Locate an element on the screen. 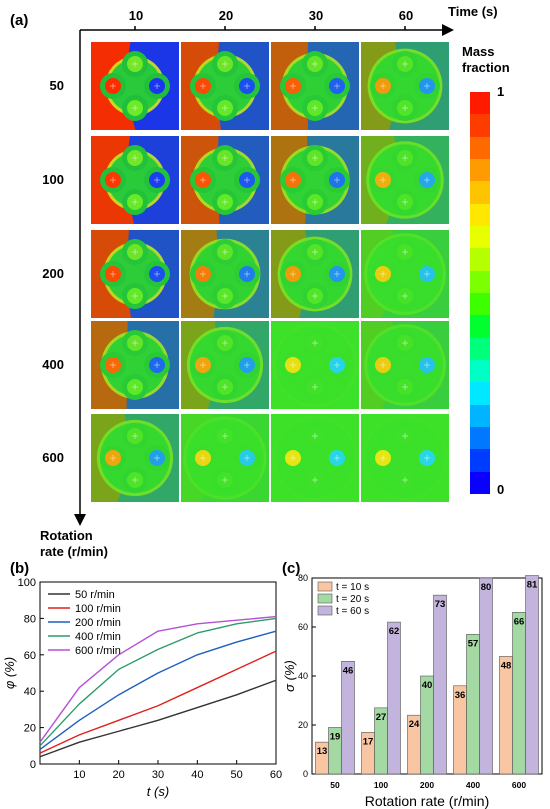  y-tick-label: 100 is located at coordinates (27, 583).